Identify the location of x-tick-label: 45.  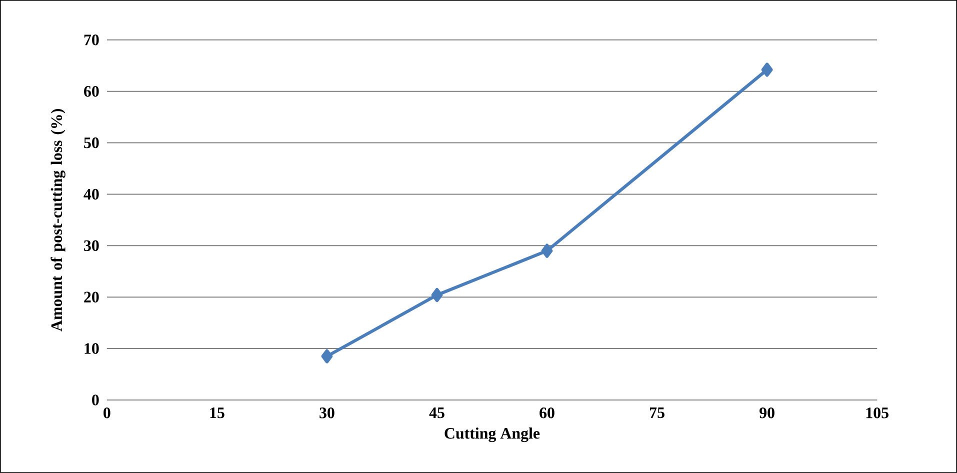
(436, 413).